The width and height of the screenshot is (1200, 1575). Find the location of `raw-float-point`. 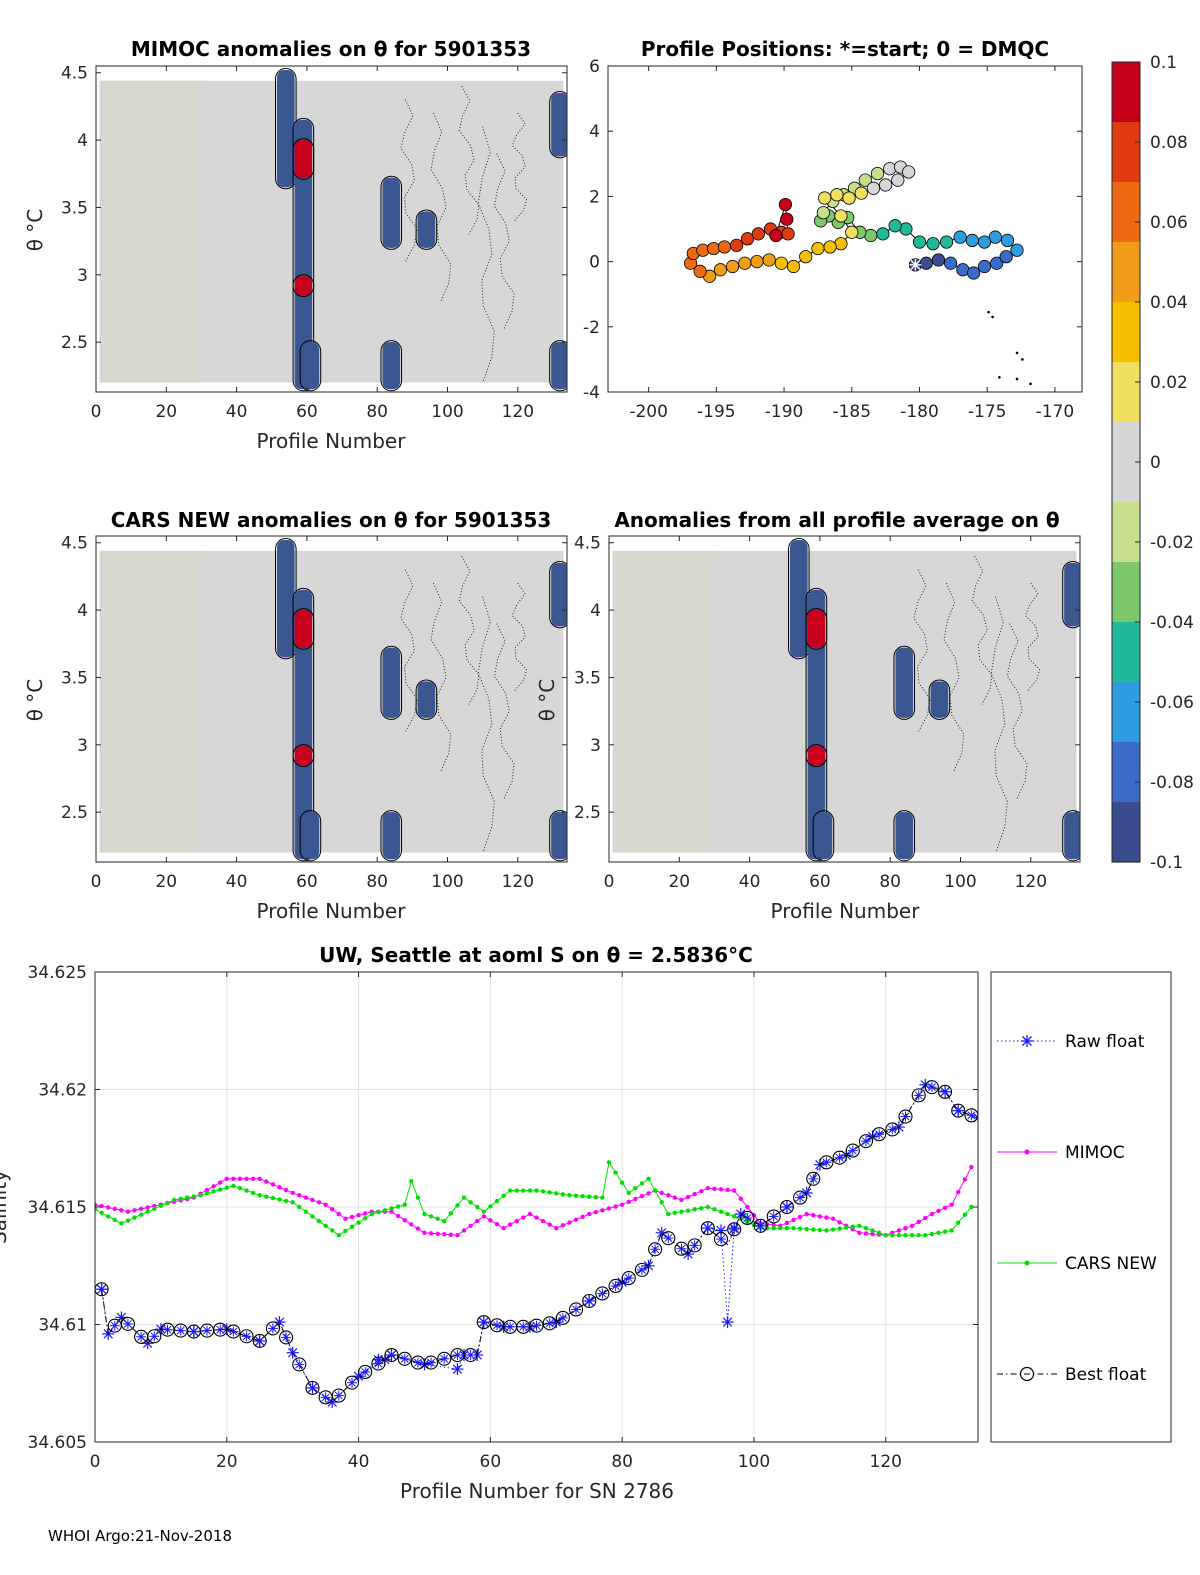

raw-float-point is located at coordinates (661, 1232).